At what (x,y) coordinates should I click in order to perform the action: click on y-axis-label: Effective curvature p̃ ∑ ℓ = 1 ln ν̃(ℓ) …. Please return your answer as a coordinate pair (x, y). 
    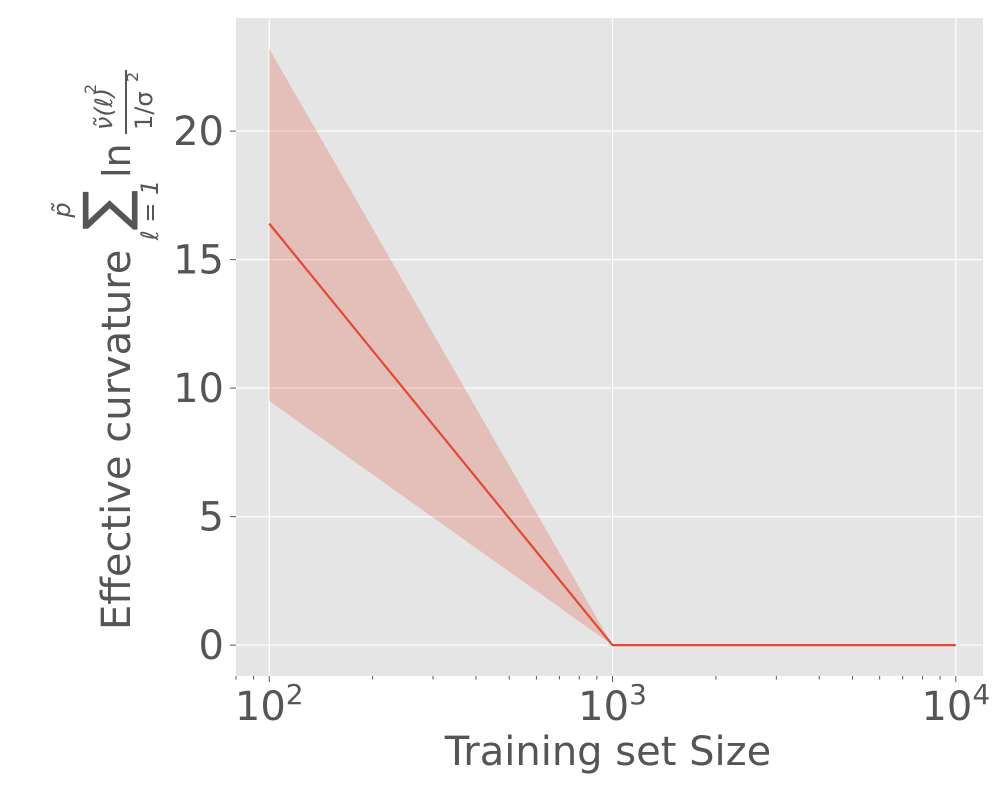
    Looking at the image, I should click on (106, 350).